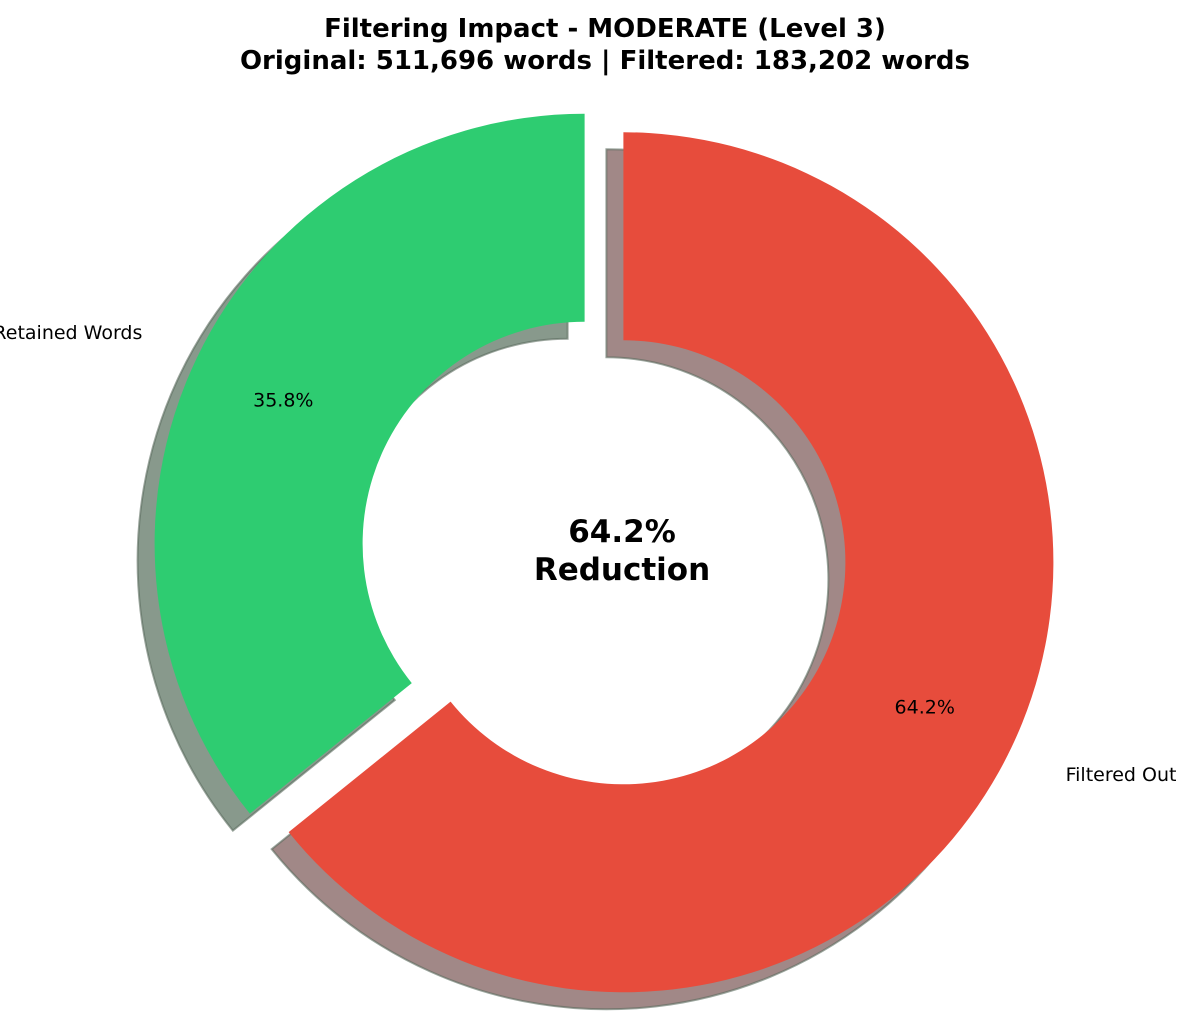  Describe the element at coordinates (925, 707) in the screenshot. I see `pct-label-filtered: 64.2%` at that location.